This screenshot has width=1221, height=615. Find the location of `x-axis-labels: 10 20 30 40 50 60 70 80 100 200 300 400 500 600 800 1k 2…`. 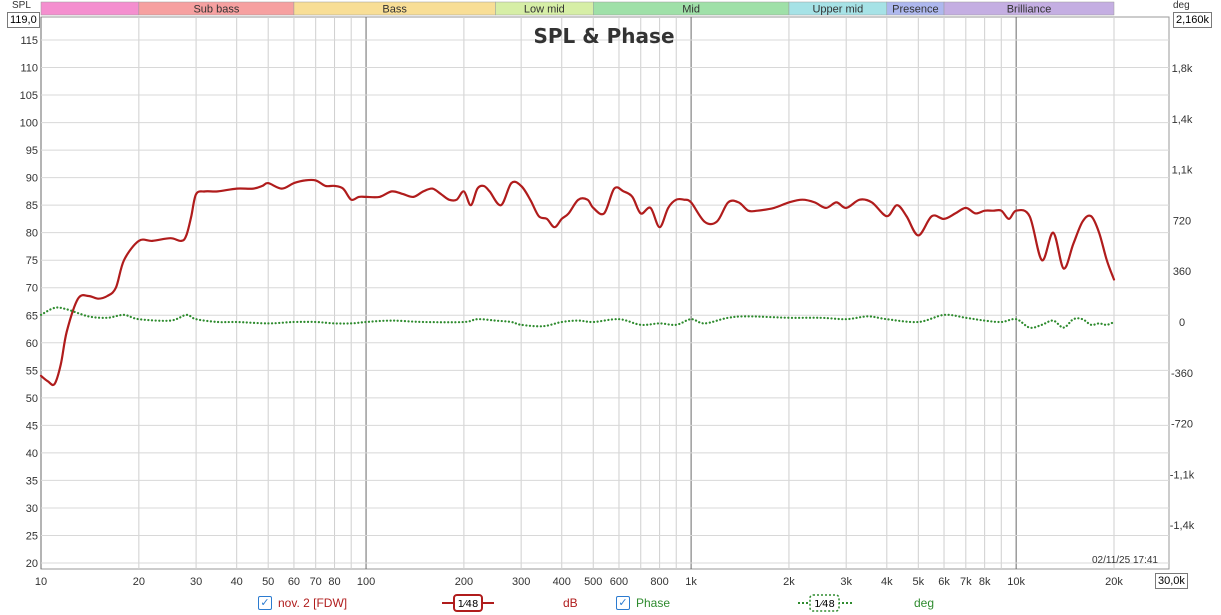

x-axis-labels: 10 20 30 40 50 60 70 80 100 200 300 400 500 600 800 1k 2… is located at coordinates (579, 582).